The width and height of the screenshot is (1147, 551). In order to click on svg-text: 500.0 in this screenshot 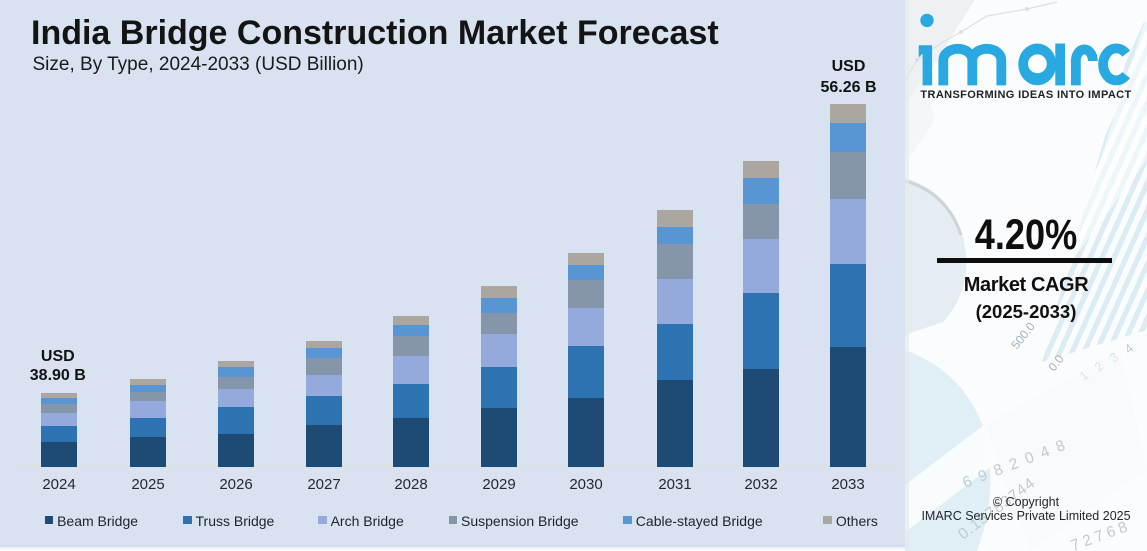, I will do `click(1023, 335)`.